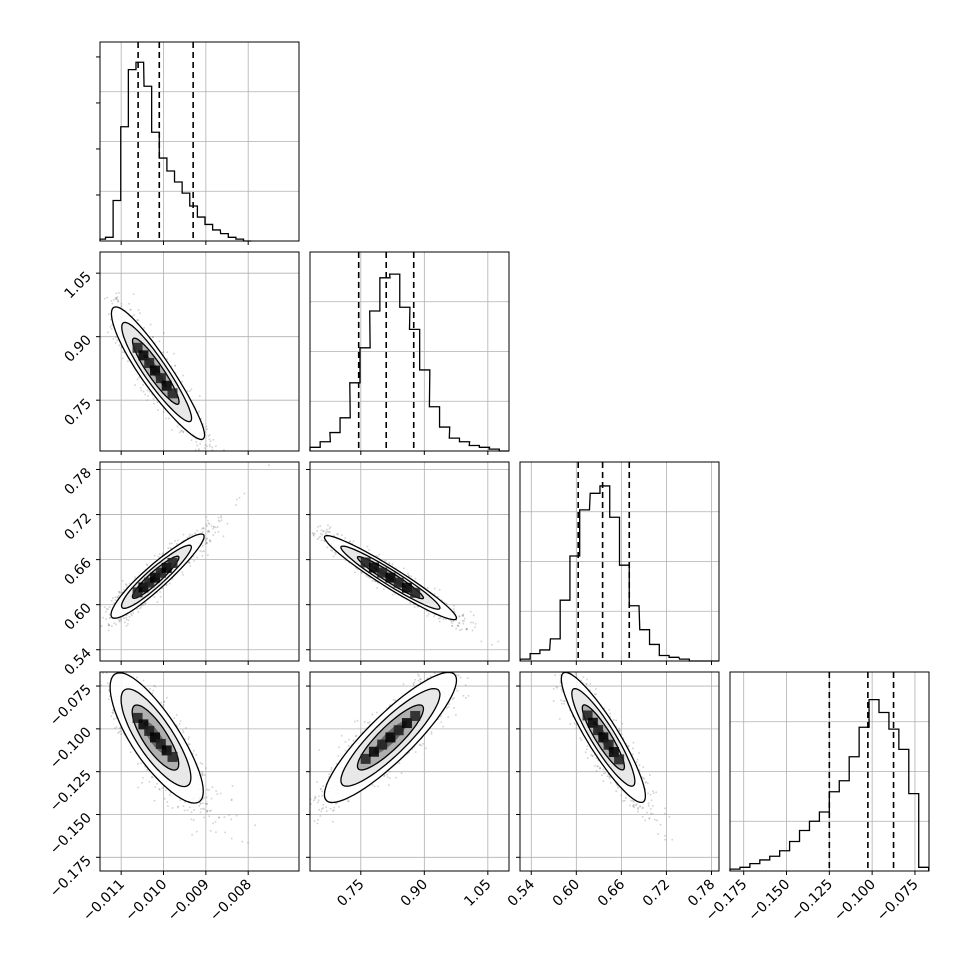 The image size is (970, 970). Describe the element at coordinates (185, 548) in the screenshot. I see `scatter-area` at that location.